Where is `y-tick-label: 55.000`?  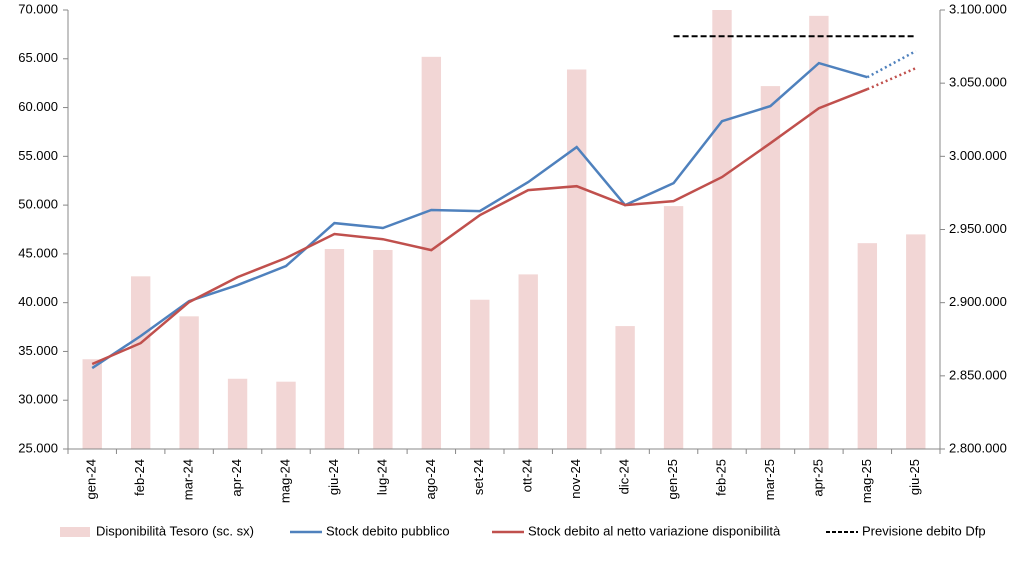 y-tick-label: 55.000 is located at coordinates (38, 155).